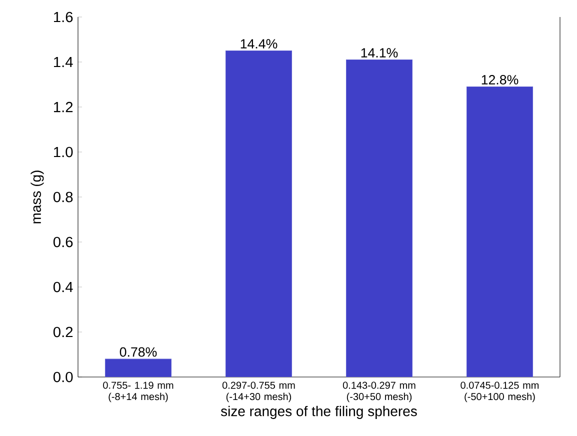 The image size is (577, 436). Describe the element at coordinates (500, 79) in the screenshot. I see `annotation: 12.8%` at that location.